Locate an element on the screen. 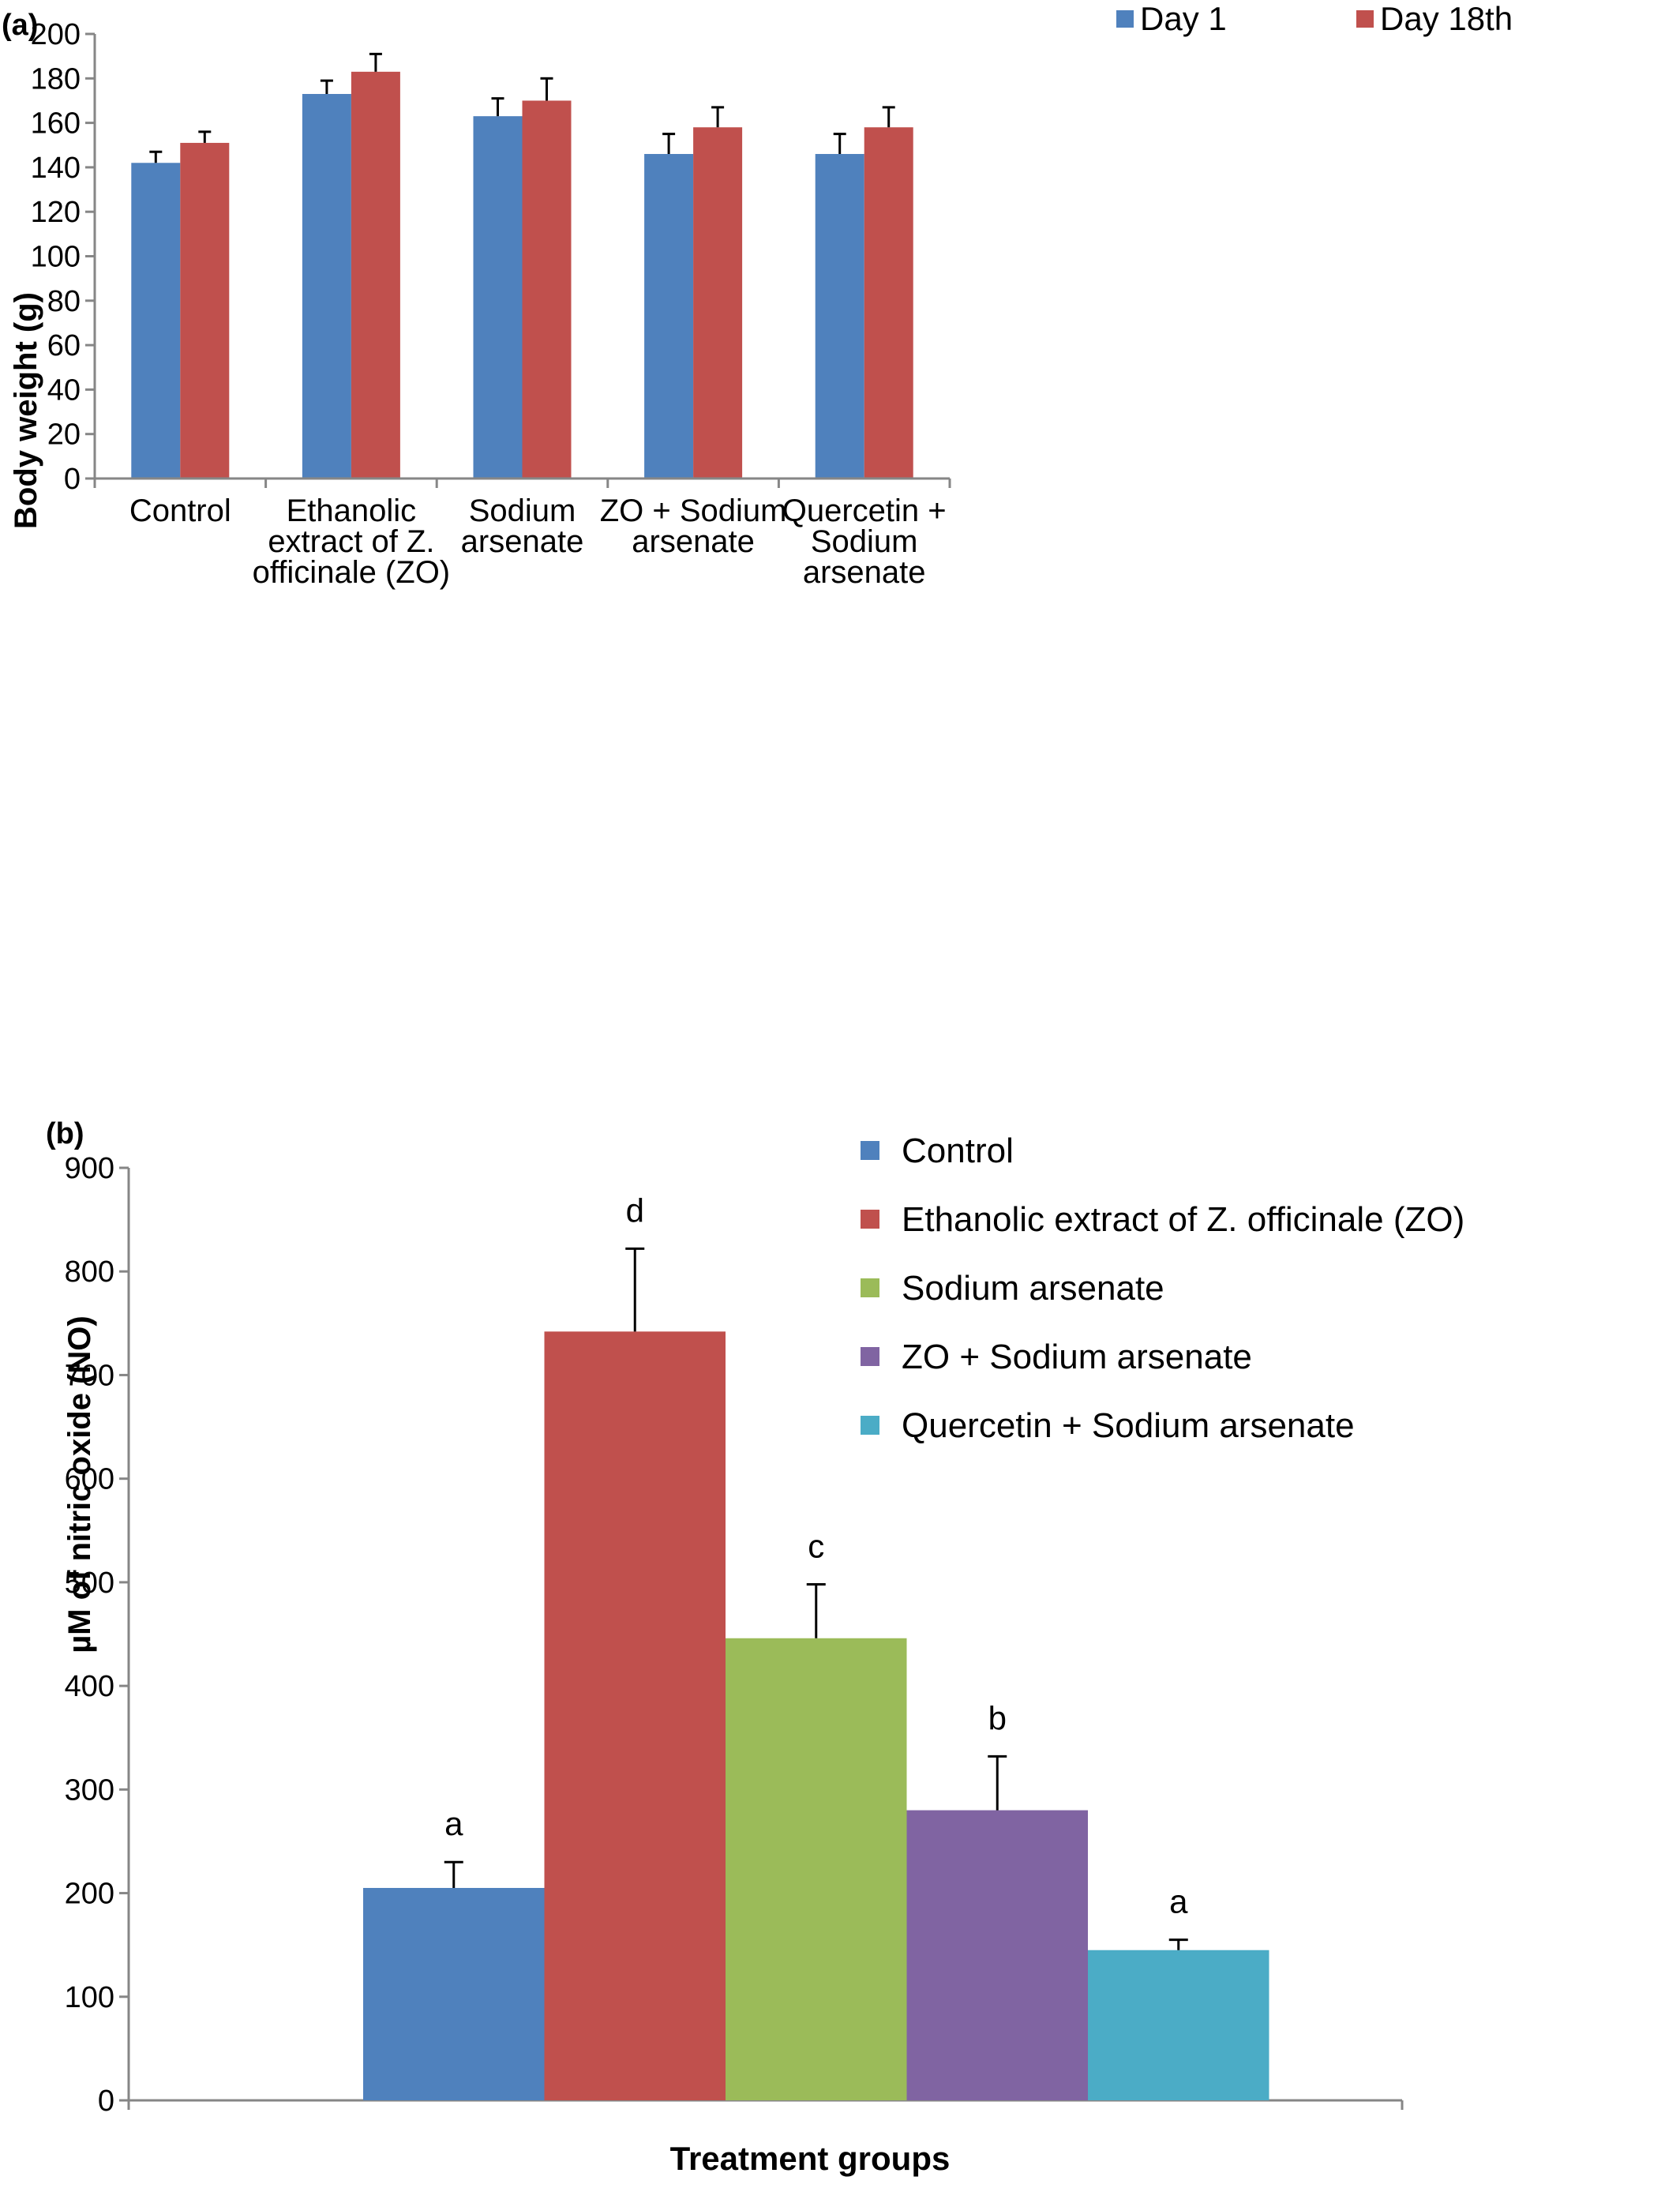 This screenshot has width=1680, height=2188. panel-a-y-tick-label: 80 is located at coordinates (64, 301).